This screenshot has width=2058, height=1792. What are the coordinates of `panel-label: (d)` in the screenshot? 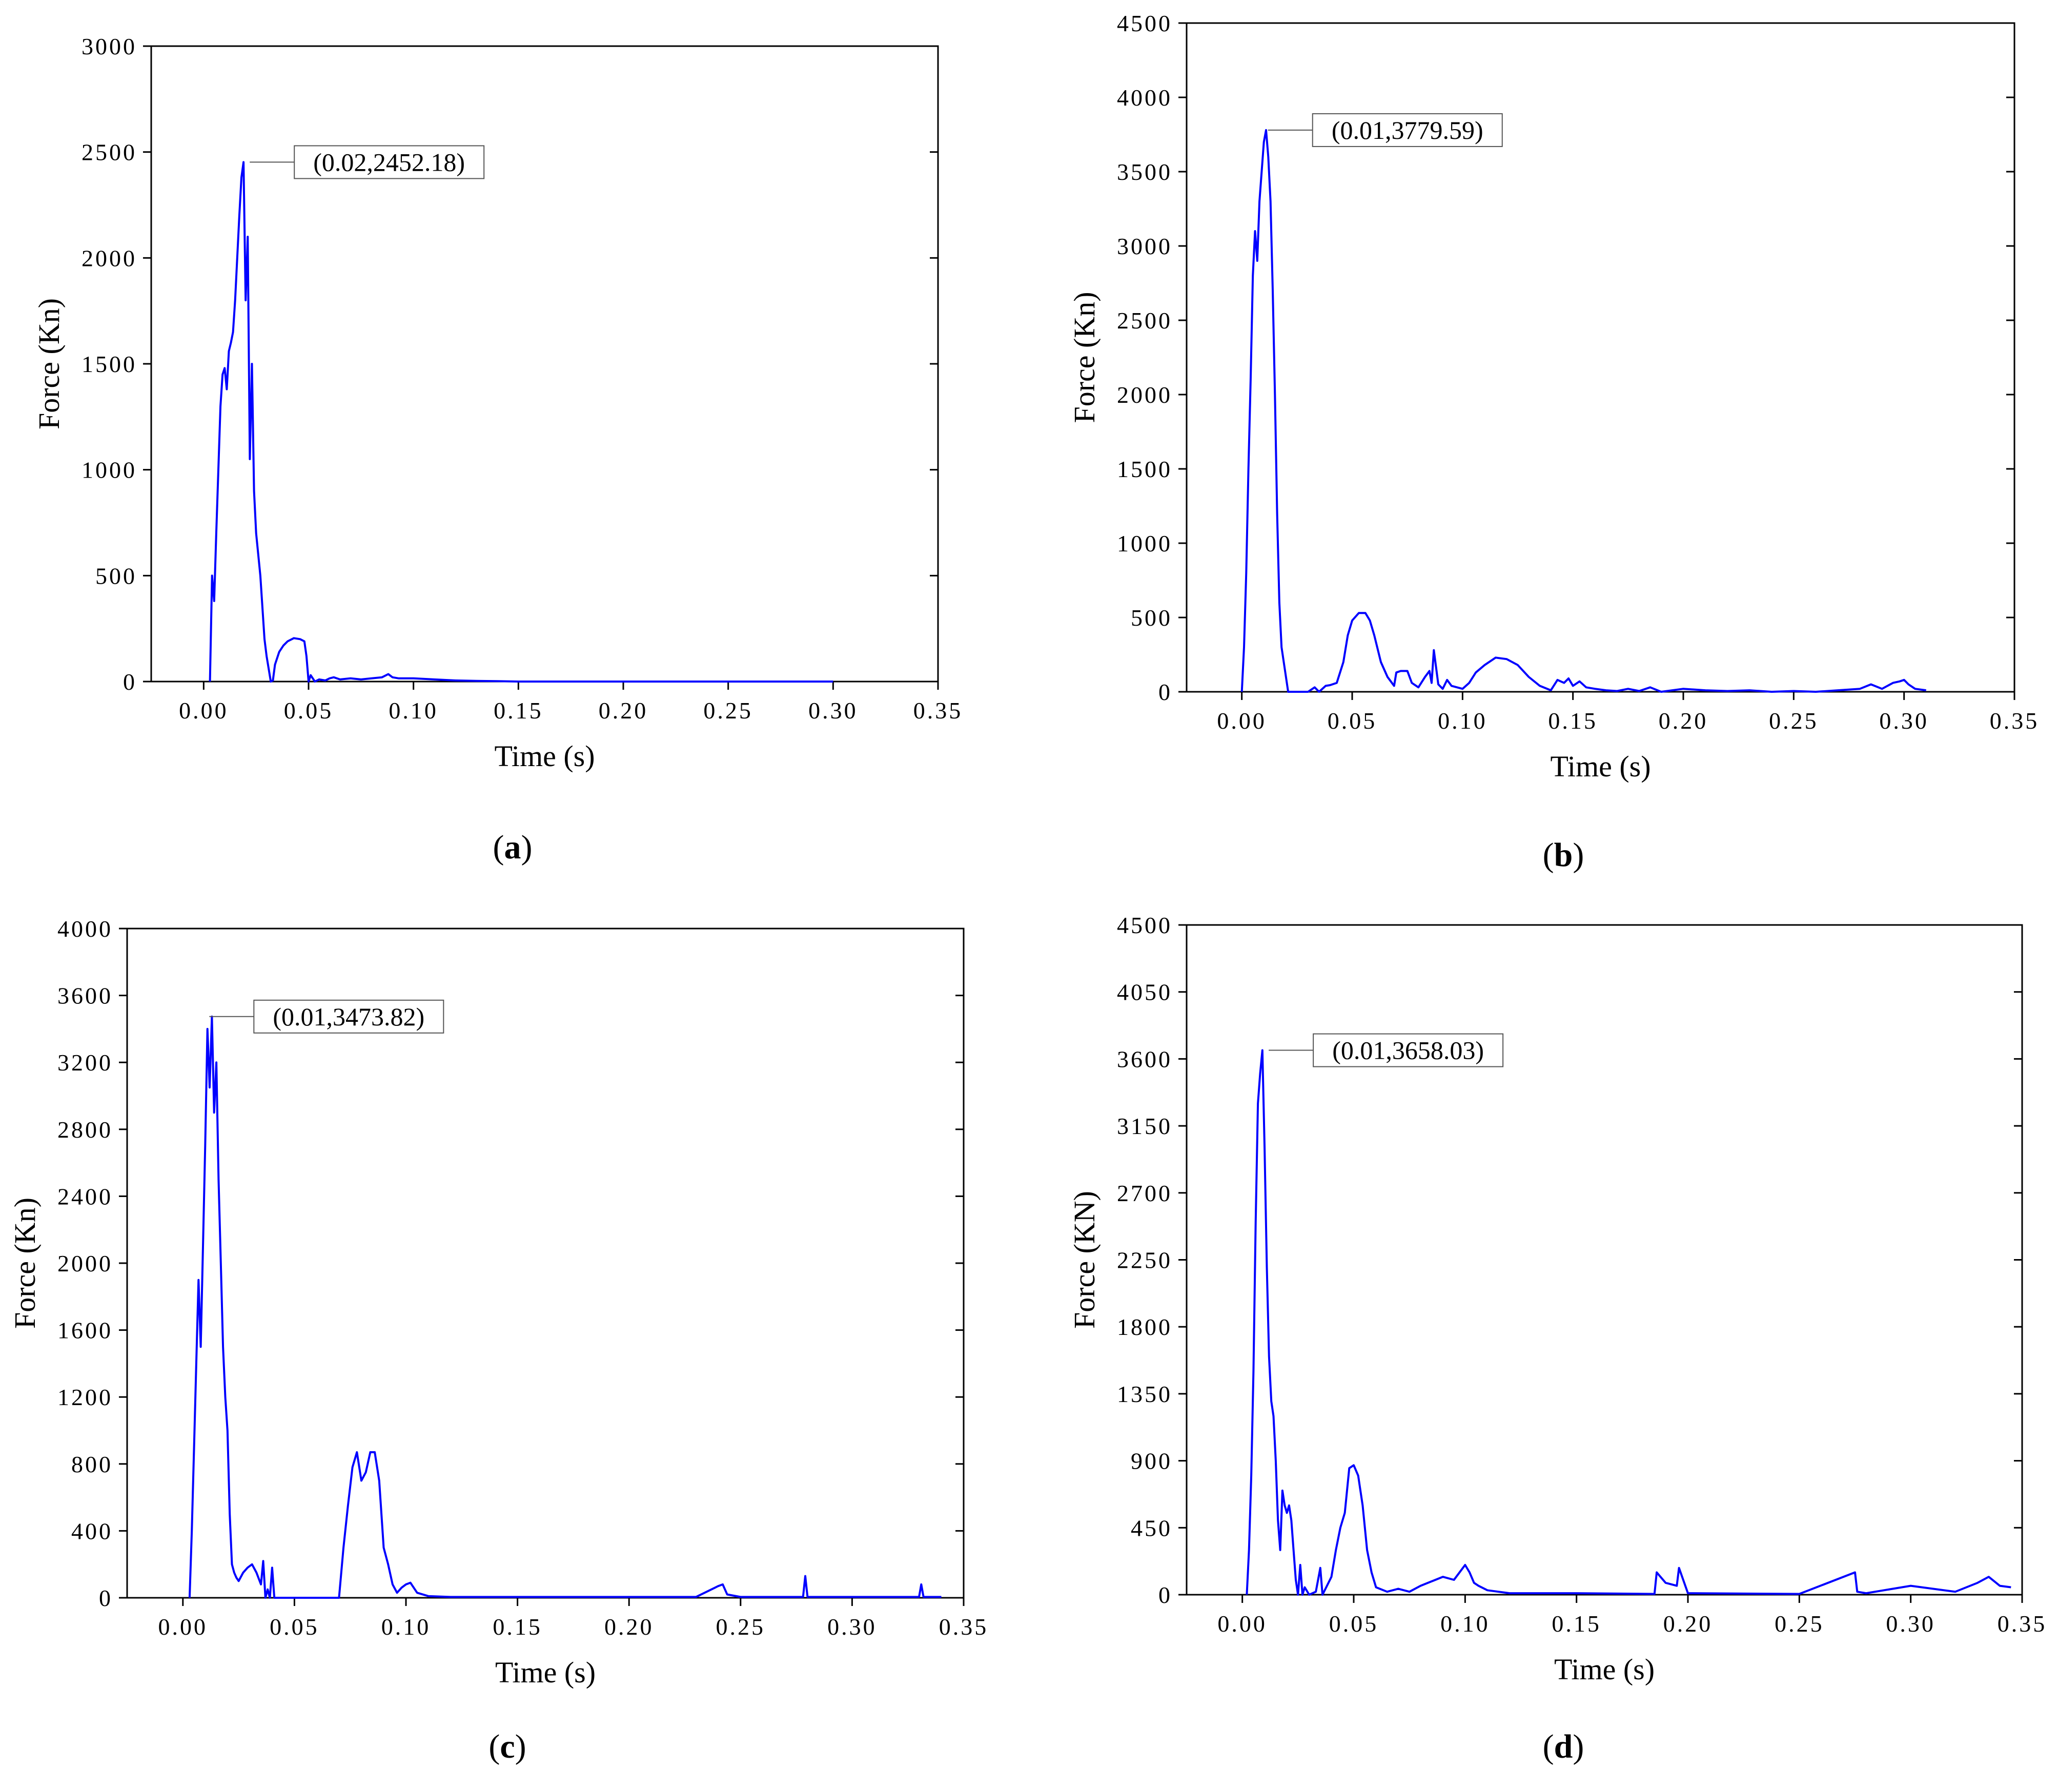 It's located at (1563, 1746).